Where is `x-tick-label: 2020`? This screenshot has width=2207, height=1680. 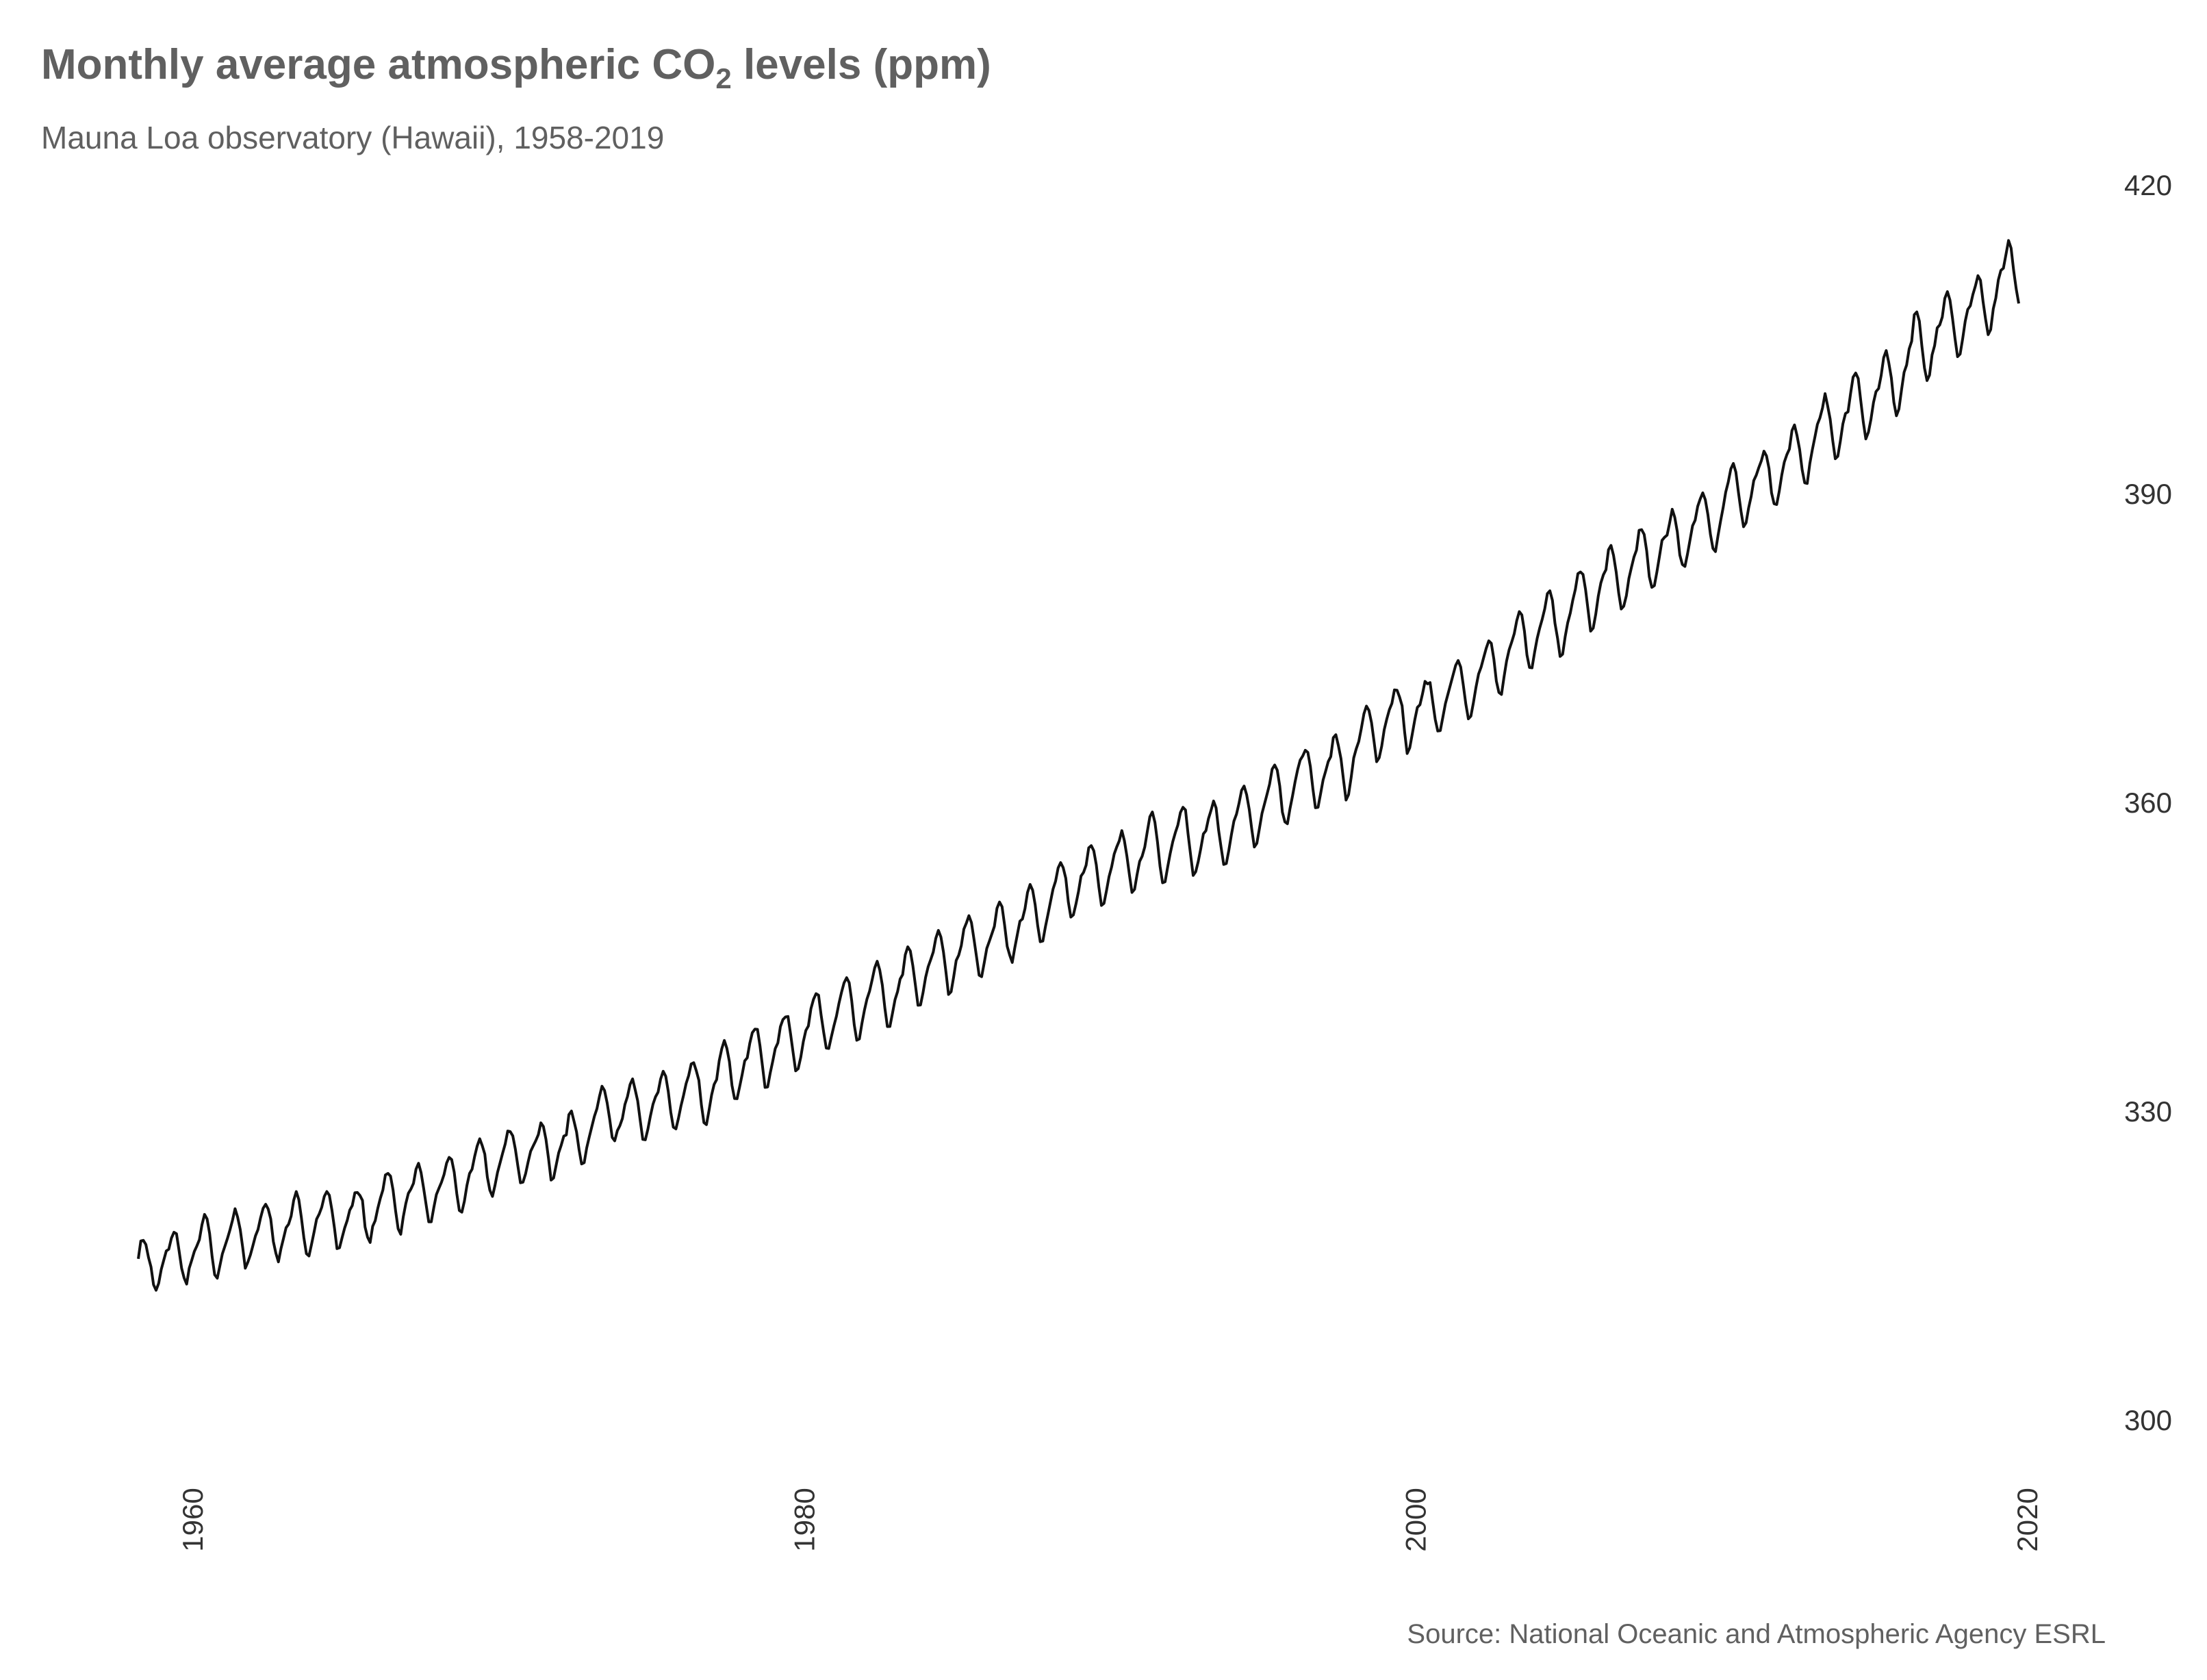 x-tick-label: 2020 is located at coordinates (2027, 1519).